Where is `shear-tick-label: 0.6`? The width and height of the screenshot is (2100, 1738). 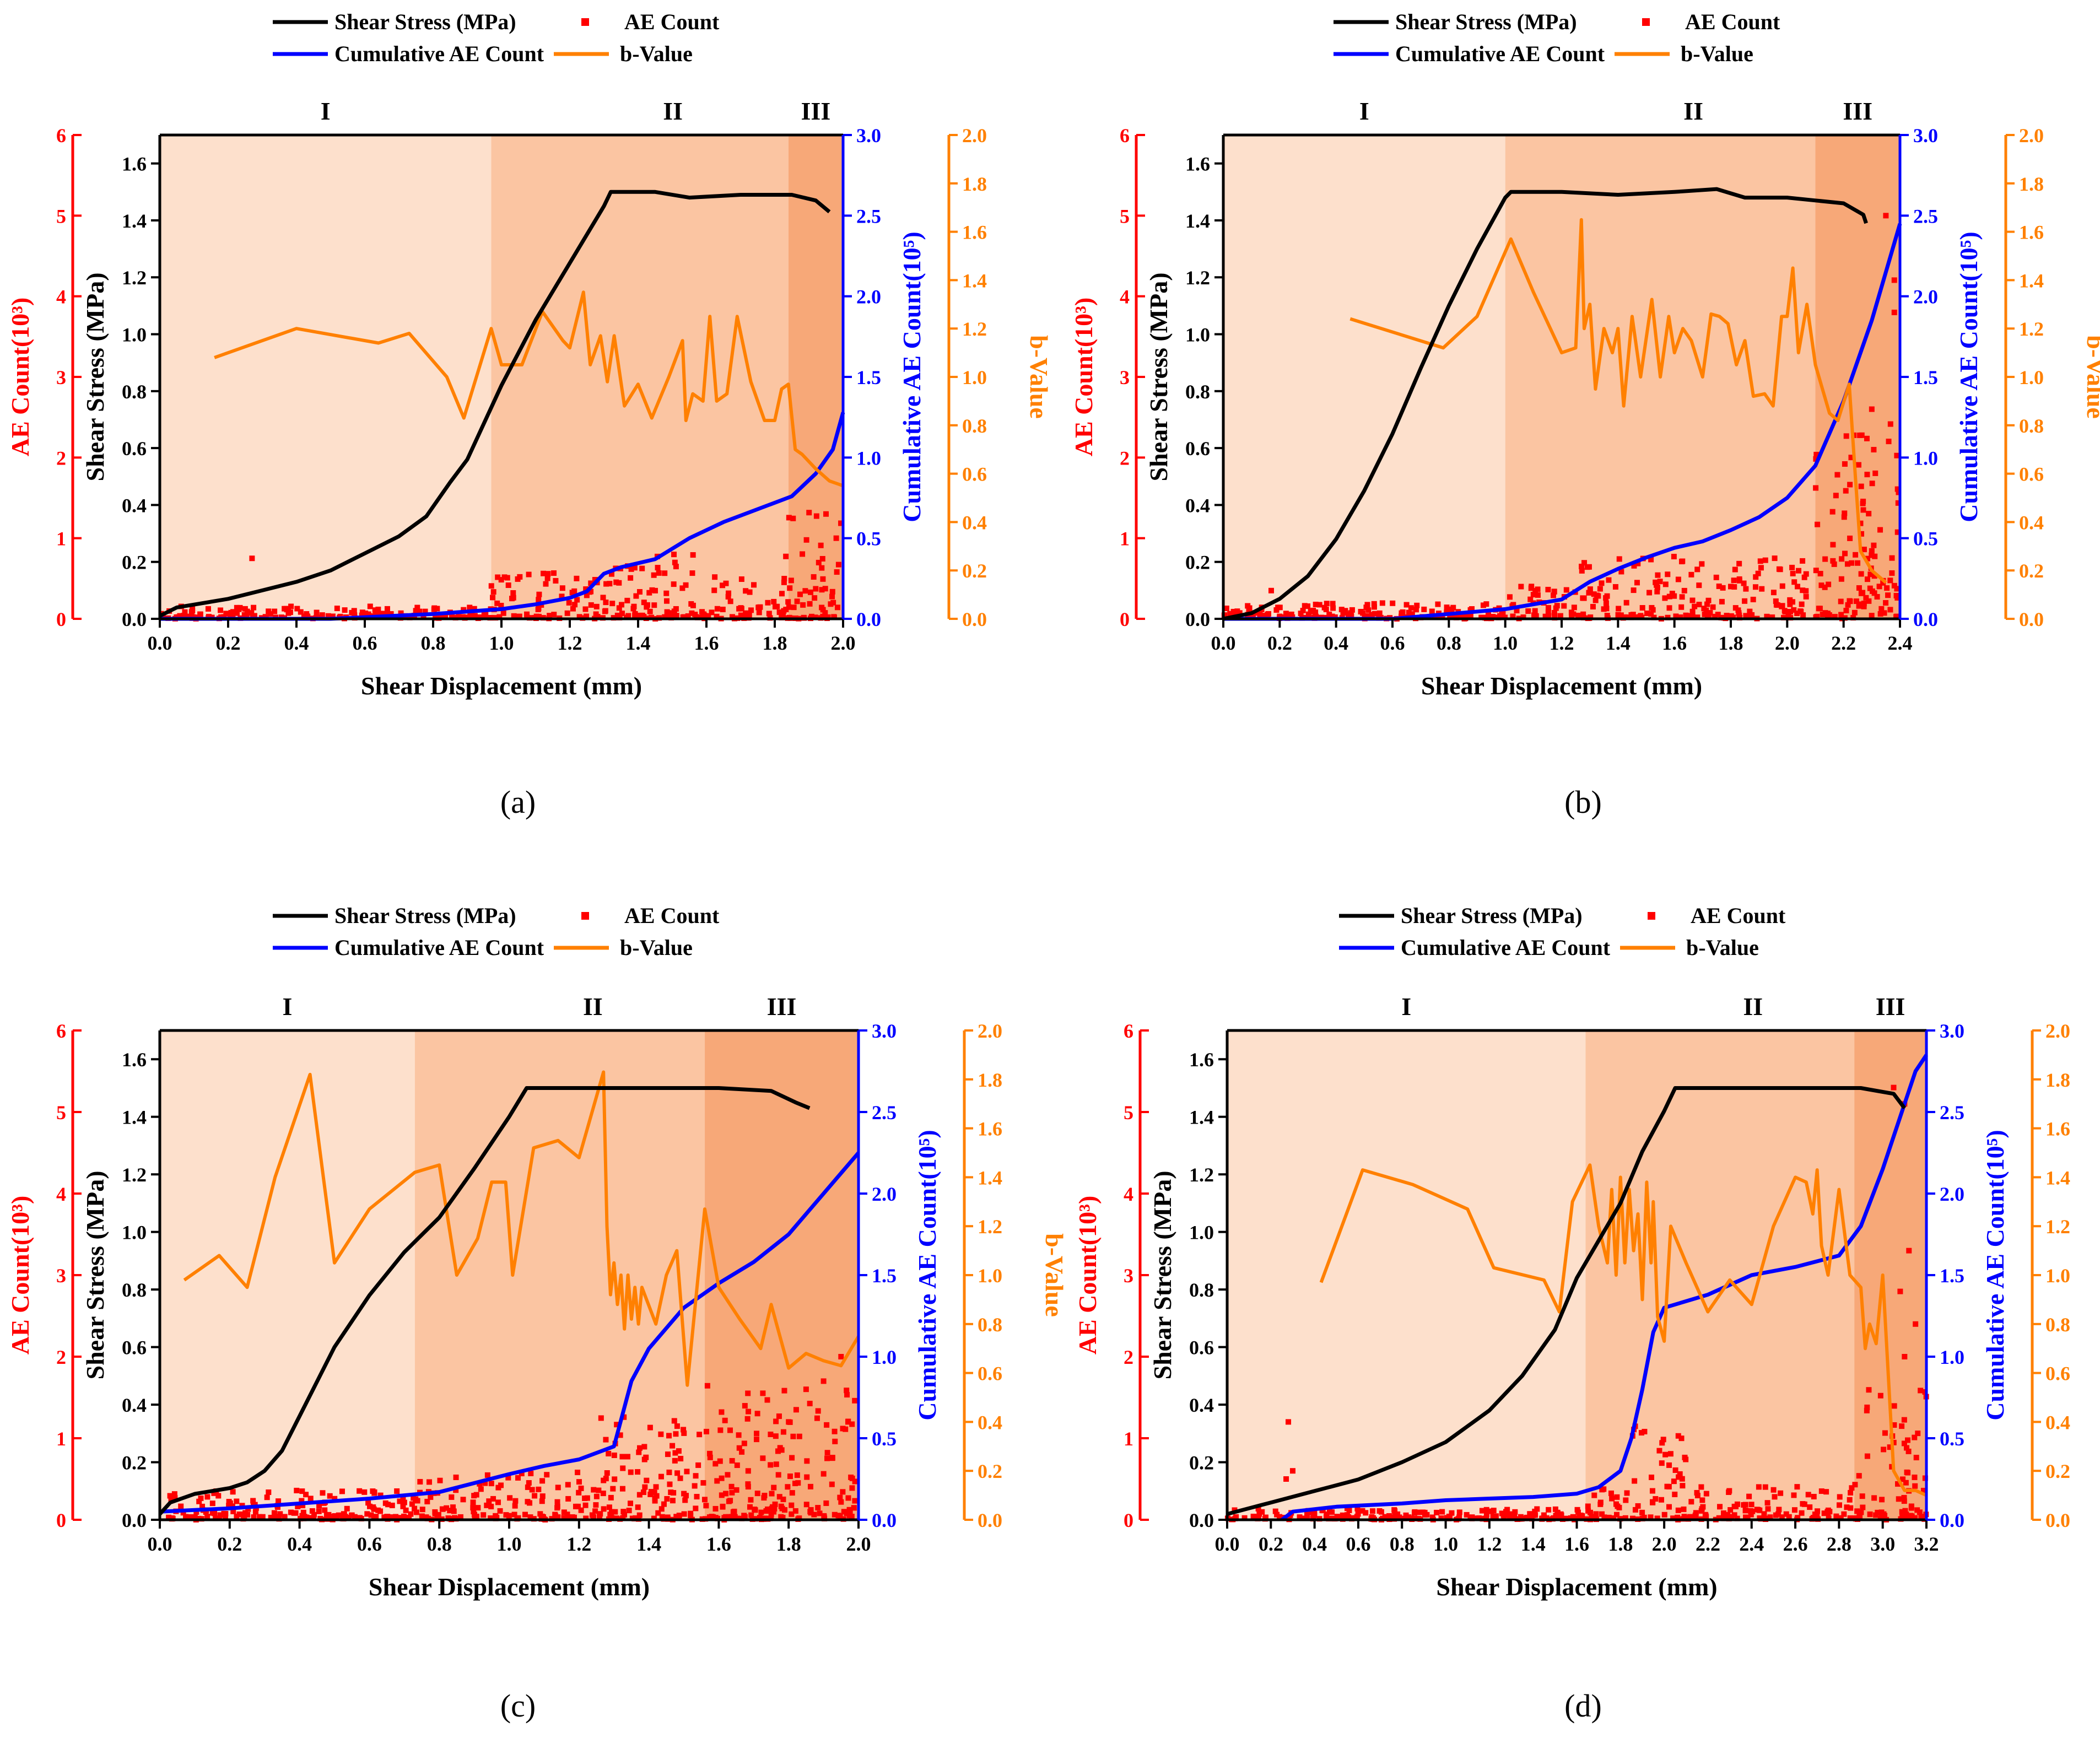 shear-tick-label: 0.6 is located at coordinates (1201, 1348).